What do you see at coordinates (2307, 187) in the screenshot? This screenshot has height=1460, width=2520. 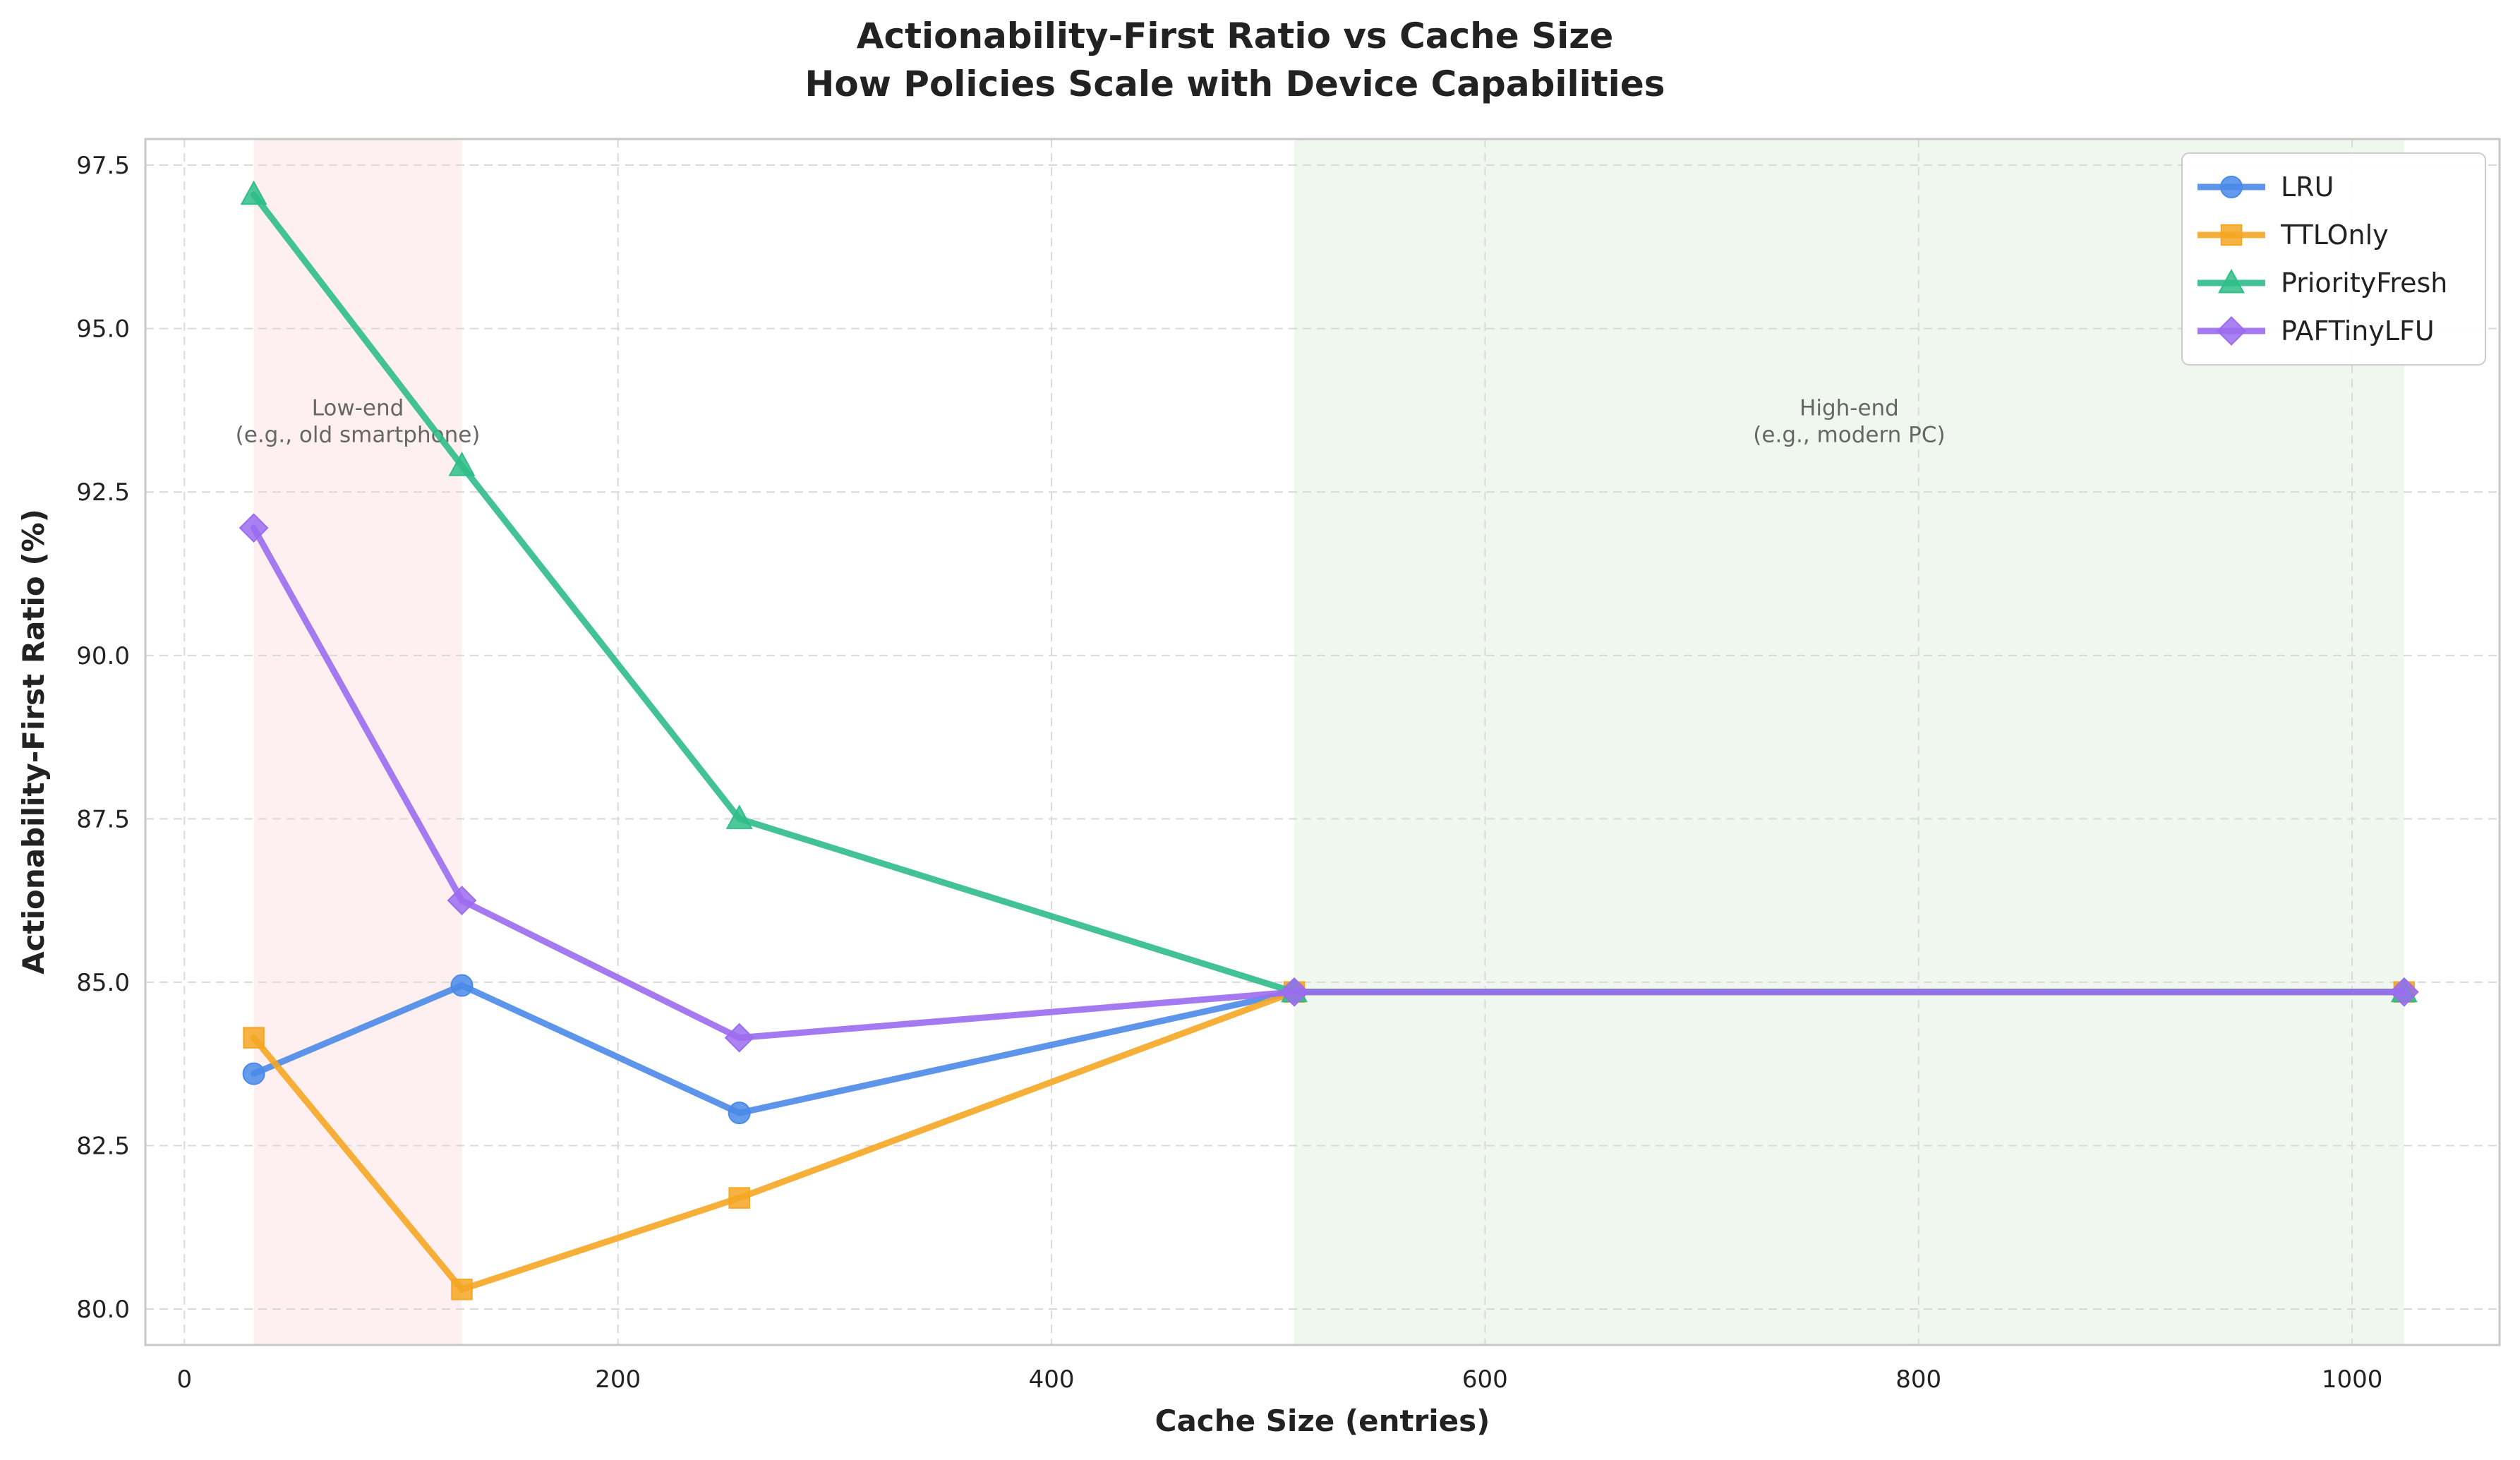 I see `legend-label-LRU: LRU` at bounding box center [2307, 187].